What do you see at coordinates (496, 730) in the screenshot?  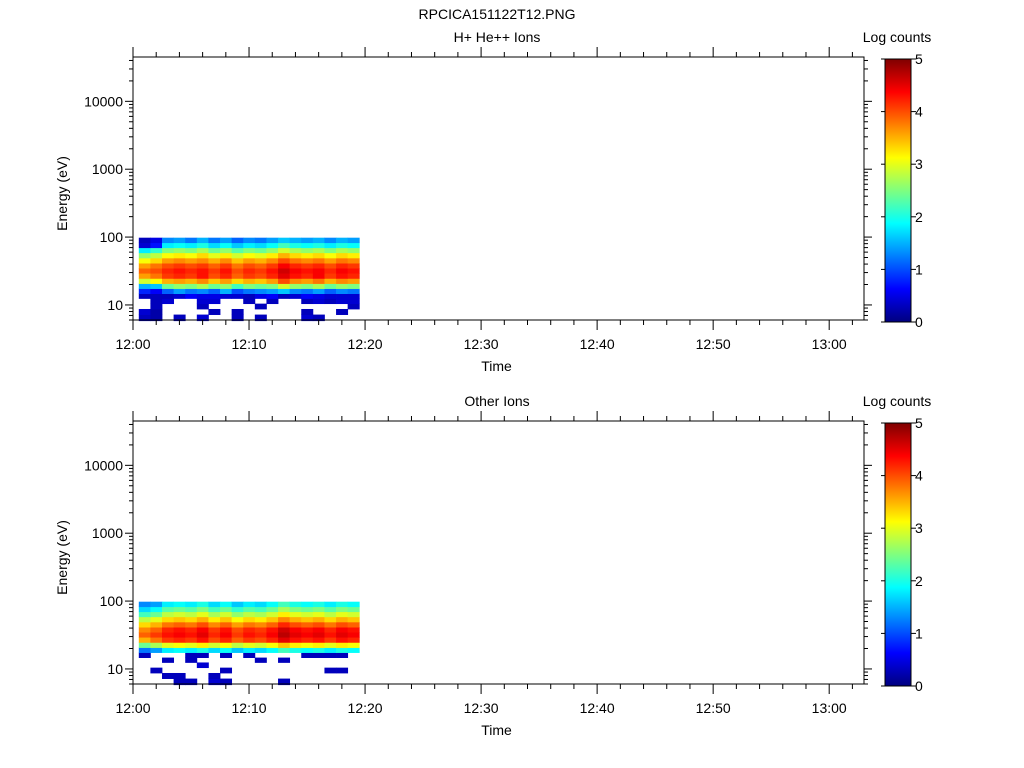 I see `x-axis-label: Time` at bounding box center [496, 730].